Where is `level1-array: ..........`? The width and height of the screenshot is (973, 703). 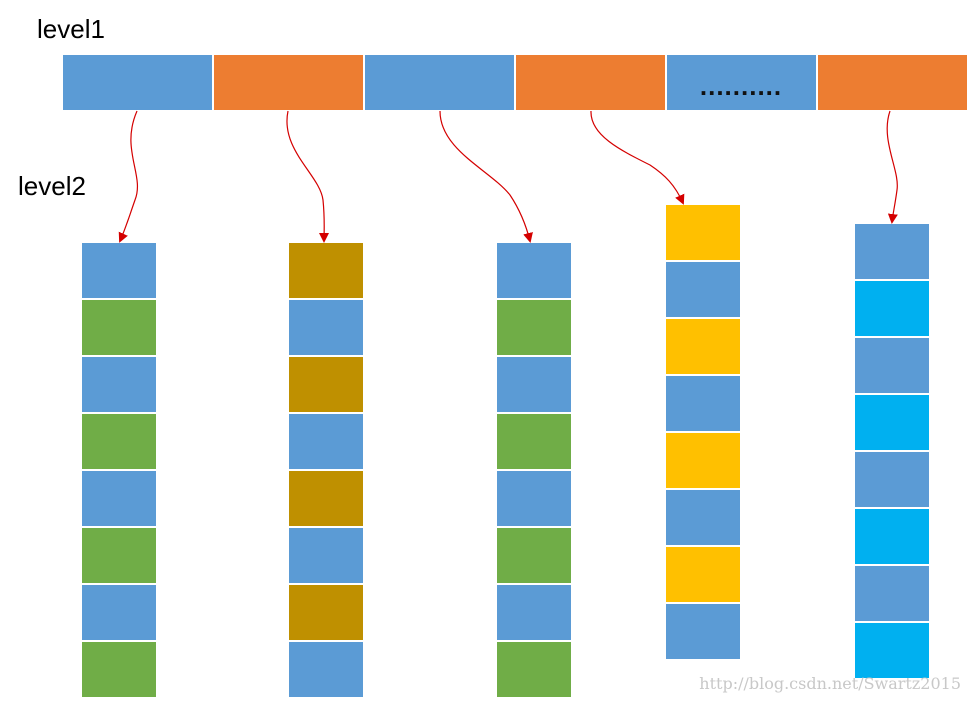
level1-array: .......... is located at coordinates (515, 82).